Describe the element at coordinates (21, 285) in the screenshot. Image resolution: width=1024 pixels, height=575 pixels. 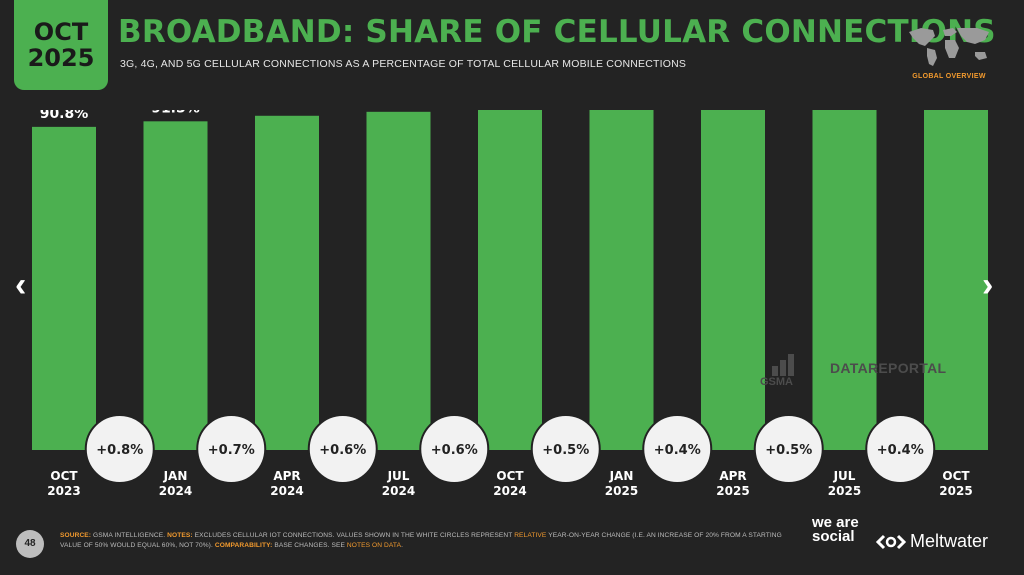
I see `chevron-left-icon: ‹` at that location.